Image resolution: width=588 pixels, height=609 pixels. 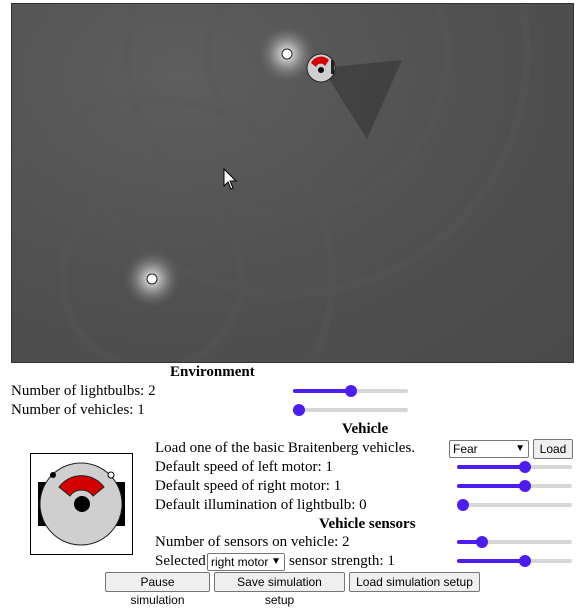 What do you see at coordinates (514, 505) in the screenshot?
I see `illumination-slider` at bounding box center [514, 505].